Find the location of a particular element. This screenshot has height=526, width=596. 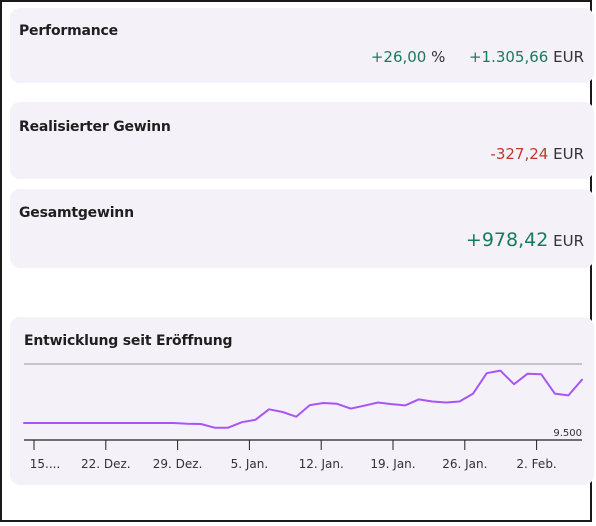

performance-card: Performance +26,00 % +1.305,66 EUR is located at coordinates (302, 45).